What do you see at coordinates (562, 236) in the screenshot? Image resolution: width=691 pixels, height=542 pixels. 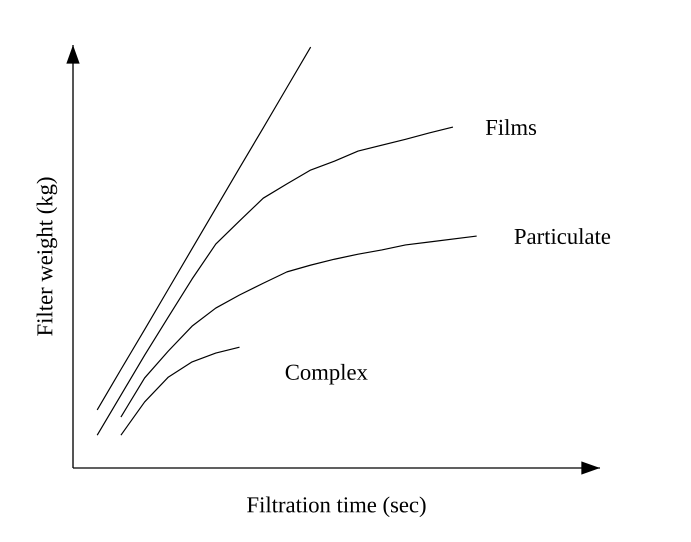 I see `series-label: Particulate` at bounding box center [562, 236].